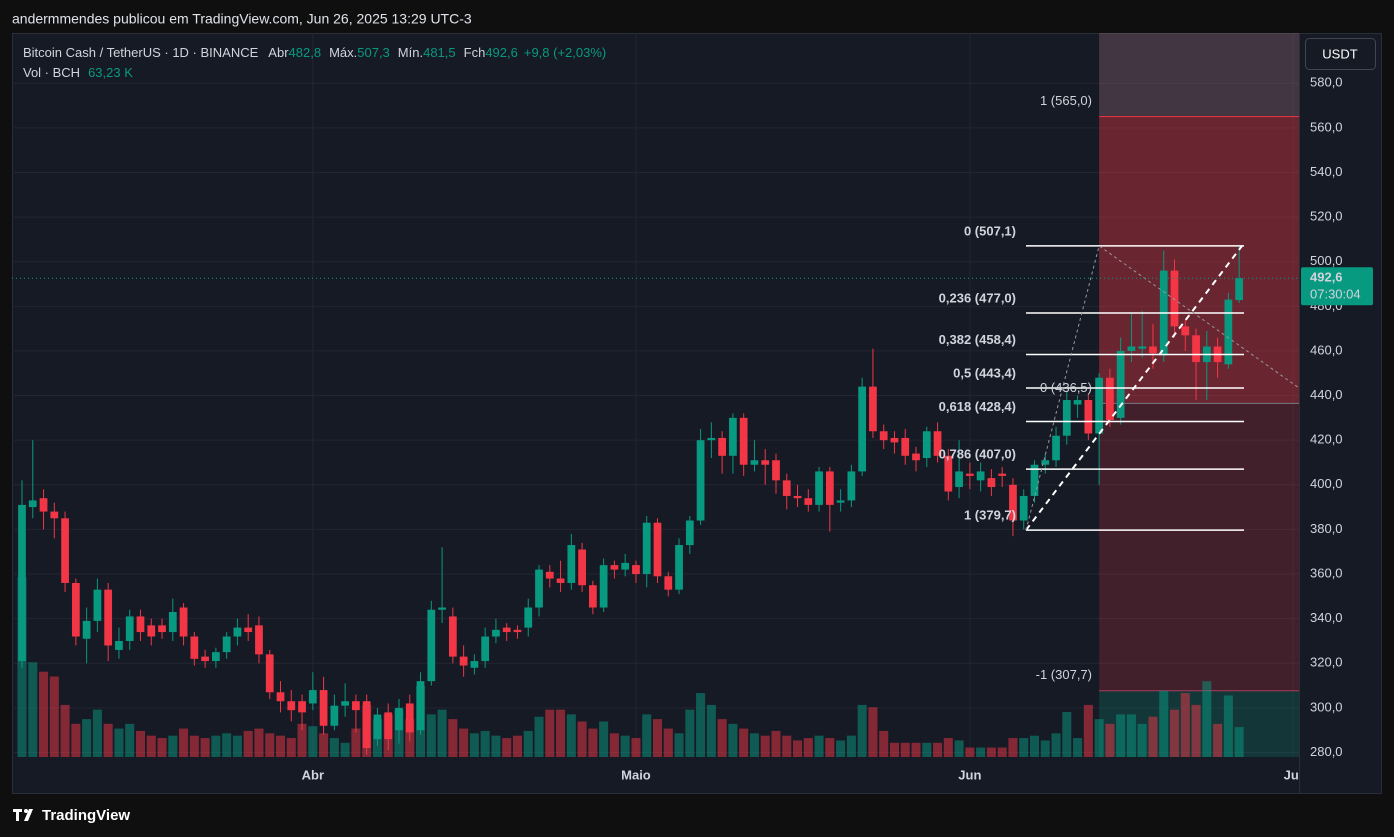 The height and width of the screenshot is (837, 1394). I want to click on countdown: 07:30:04, so click(1335, 294).